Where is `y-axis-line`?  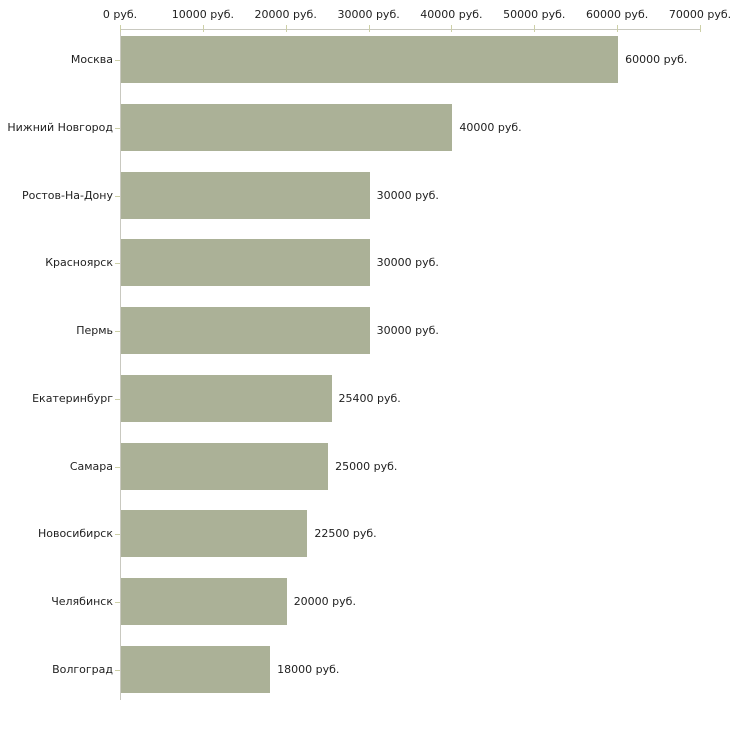 y-axis-line is located at coordinates (120, 364).